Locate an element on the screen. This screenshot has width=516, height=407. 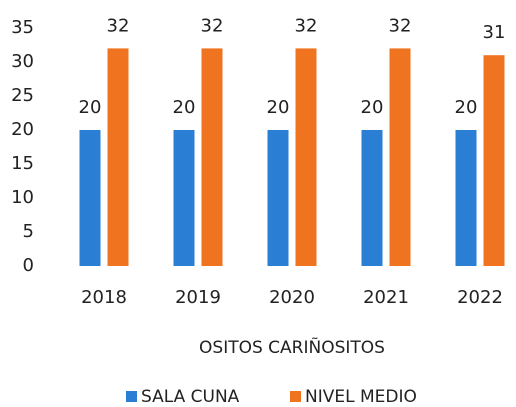
x-tick-label: 2022 is located at coordinates (480, 297).